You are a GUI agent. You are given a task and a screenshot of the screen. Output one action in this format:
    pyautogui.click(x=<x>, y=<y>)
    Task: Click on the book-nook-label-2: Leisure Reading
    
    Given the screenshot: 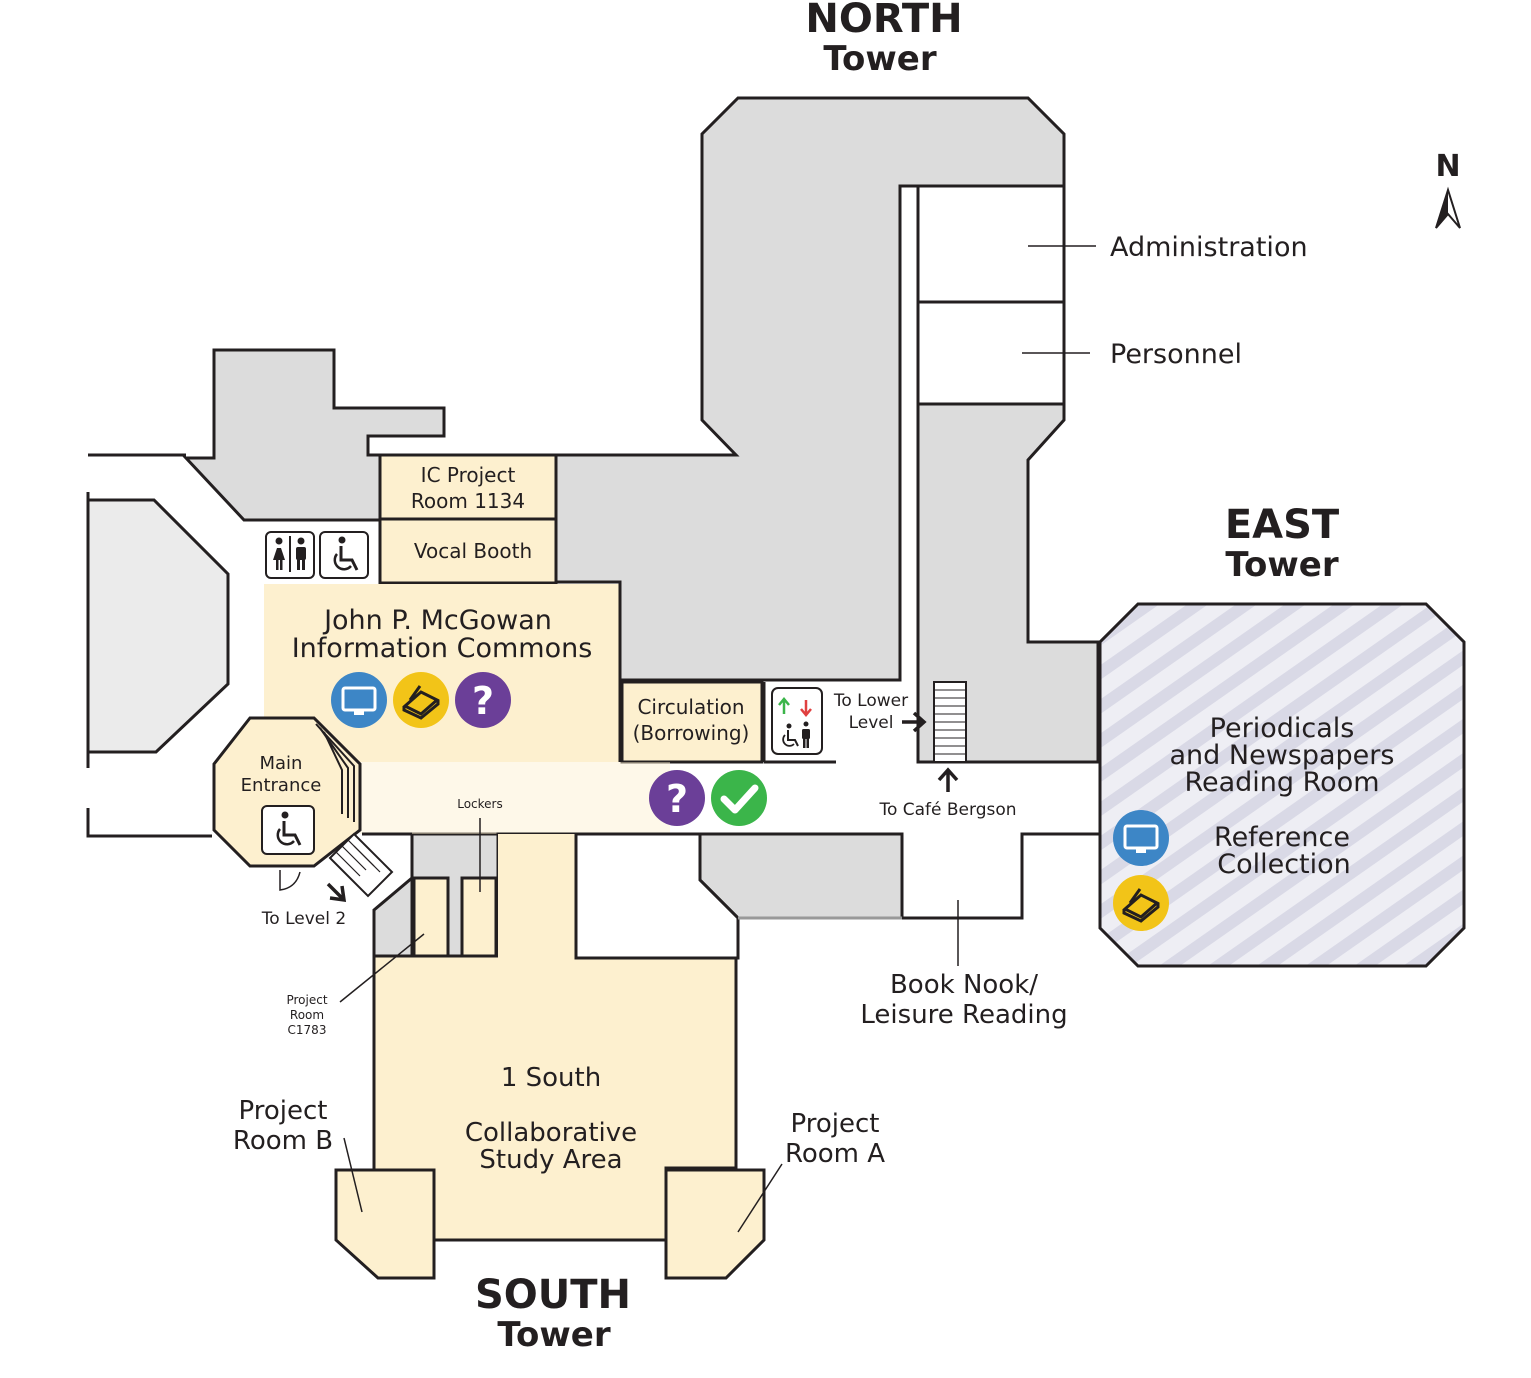 What is the action you would take?
    pyautogui.click(x=963, y=1015)
    